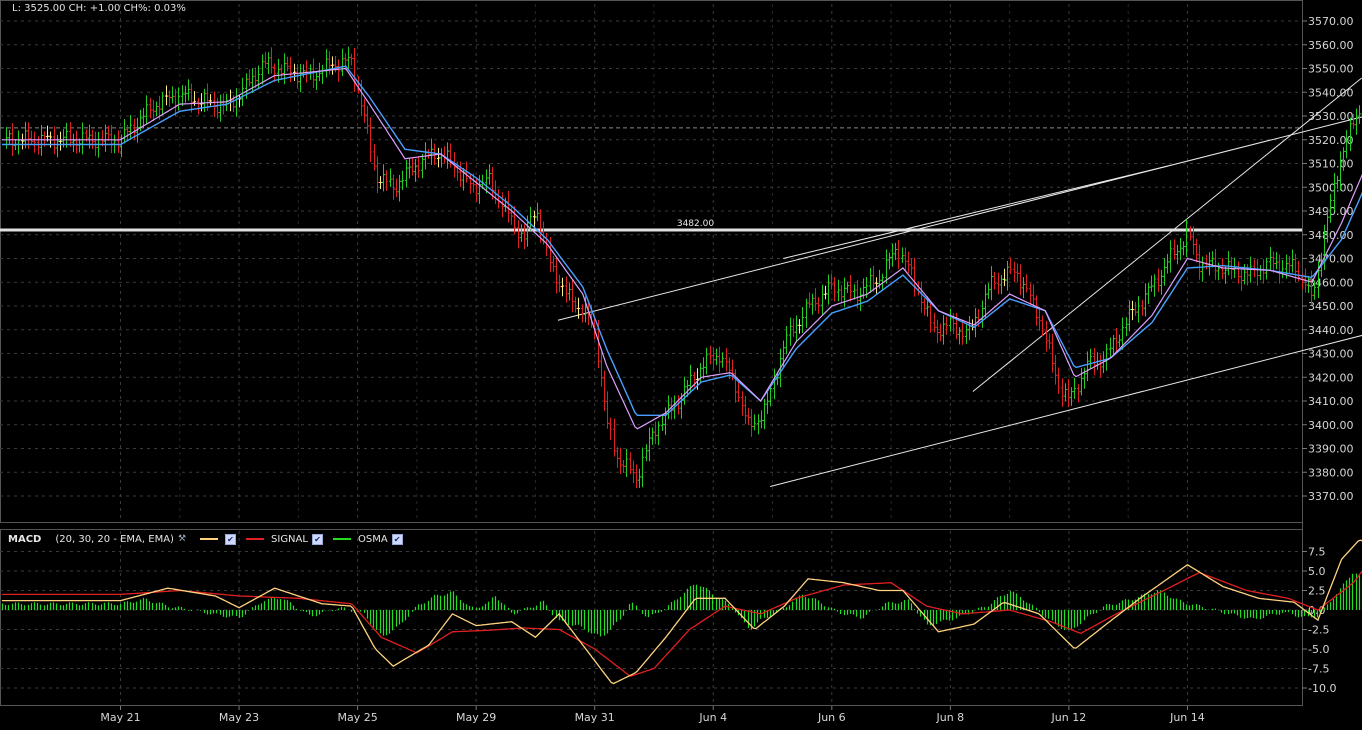  Describe the element at coordinates (1331, 449) in the screenshot. I see `y-tick-label: 3390.00` at that location.